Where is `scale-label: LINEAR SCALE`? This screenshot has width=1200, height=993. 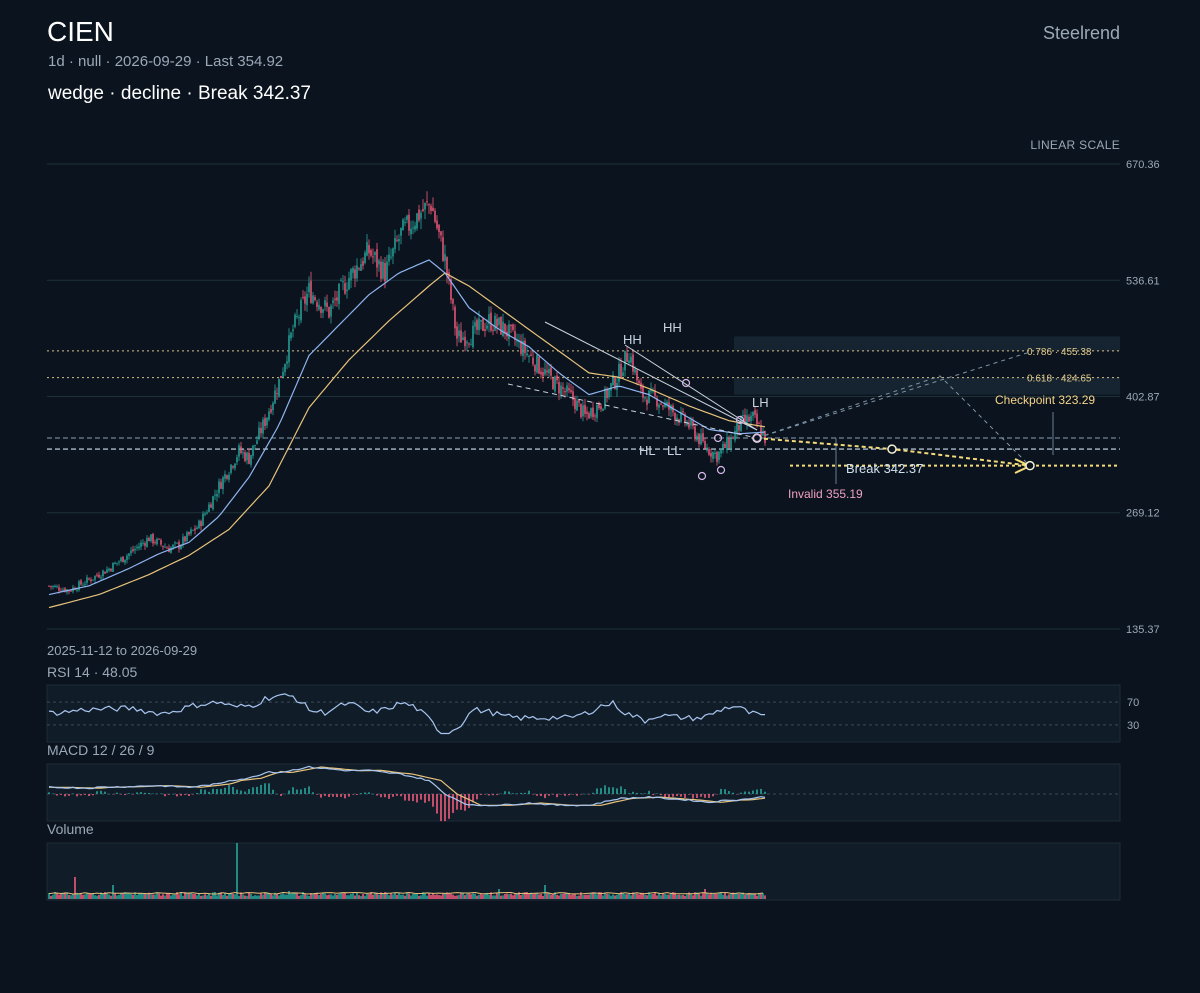
scale-label: LINEAR SCALE is located at coordinates (1075, 145).